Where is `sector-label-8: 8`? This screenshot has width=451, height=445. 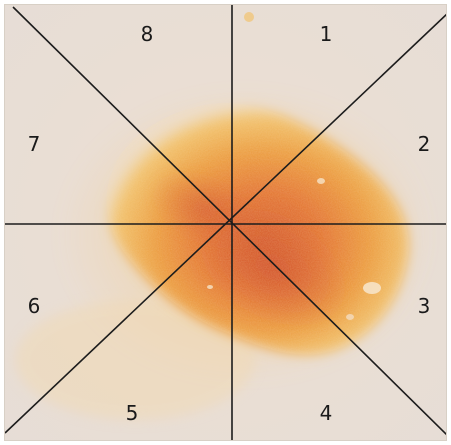 sector-label-8: 8 is located at coordinates (147, 34).